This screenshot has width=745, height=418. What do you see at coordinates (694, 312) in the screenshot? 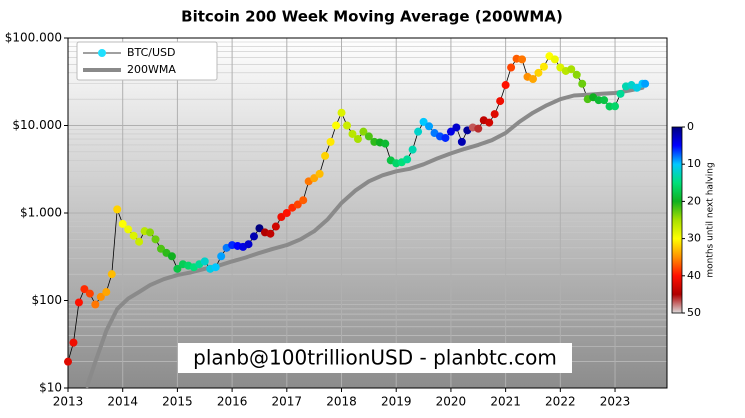
I see `colorbar-tick-label: 50` at bounding box center [694, 312].